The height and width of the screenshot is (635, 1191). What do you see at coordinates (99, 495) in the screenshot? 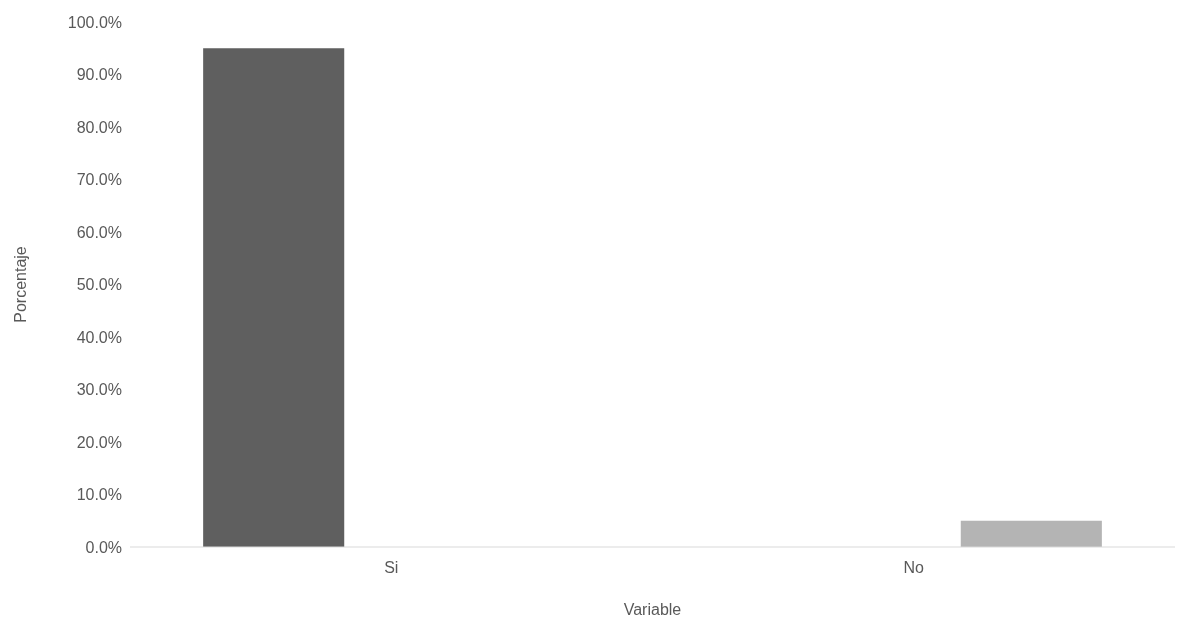
I see `y-tick-label: 10.0%` at bounding box center [99, 495].